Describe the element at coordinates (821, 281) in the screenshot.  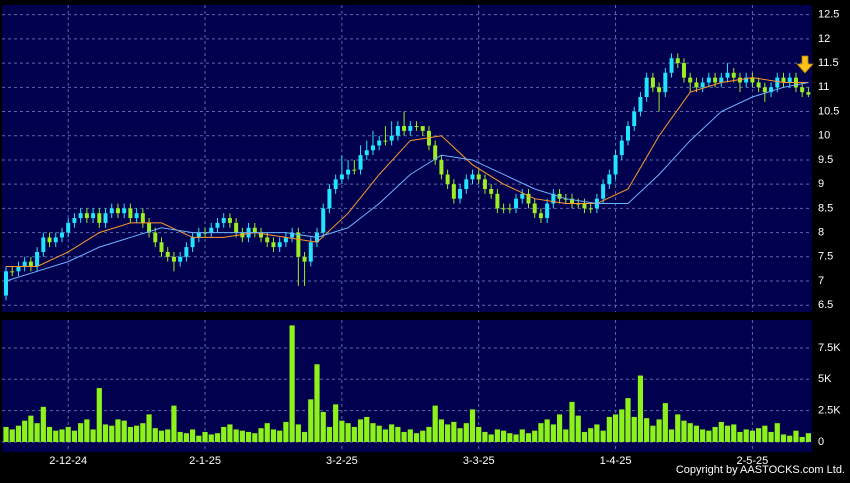
I see `y-tick-label: 7` at that location.